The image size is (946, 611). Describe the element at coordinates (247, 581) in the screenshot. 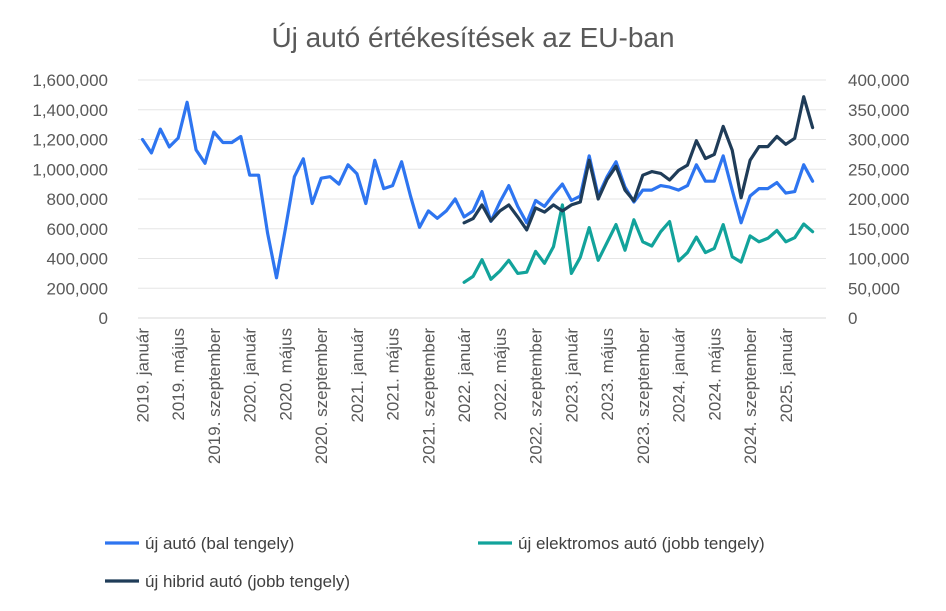

I see `legend-label: új hibrid autó (jobb tengely)` at that location.